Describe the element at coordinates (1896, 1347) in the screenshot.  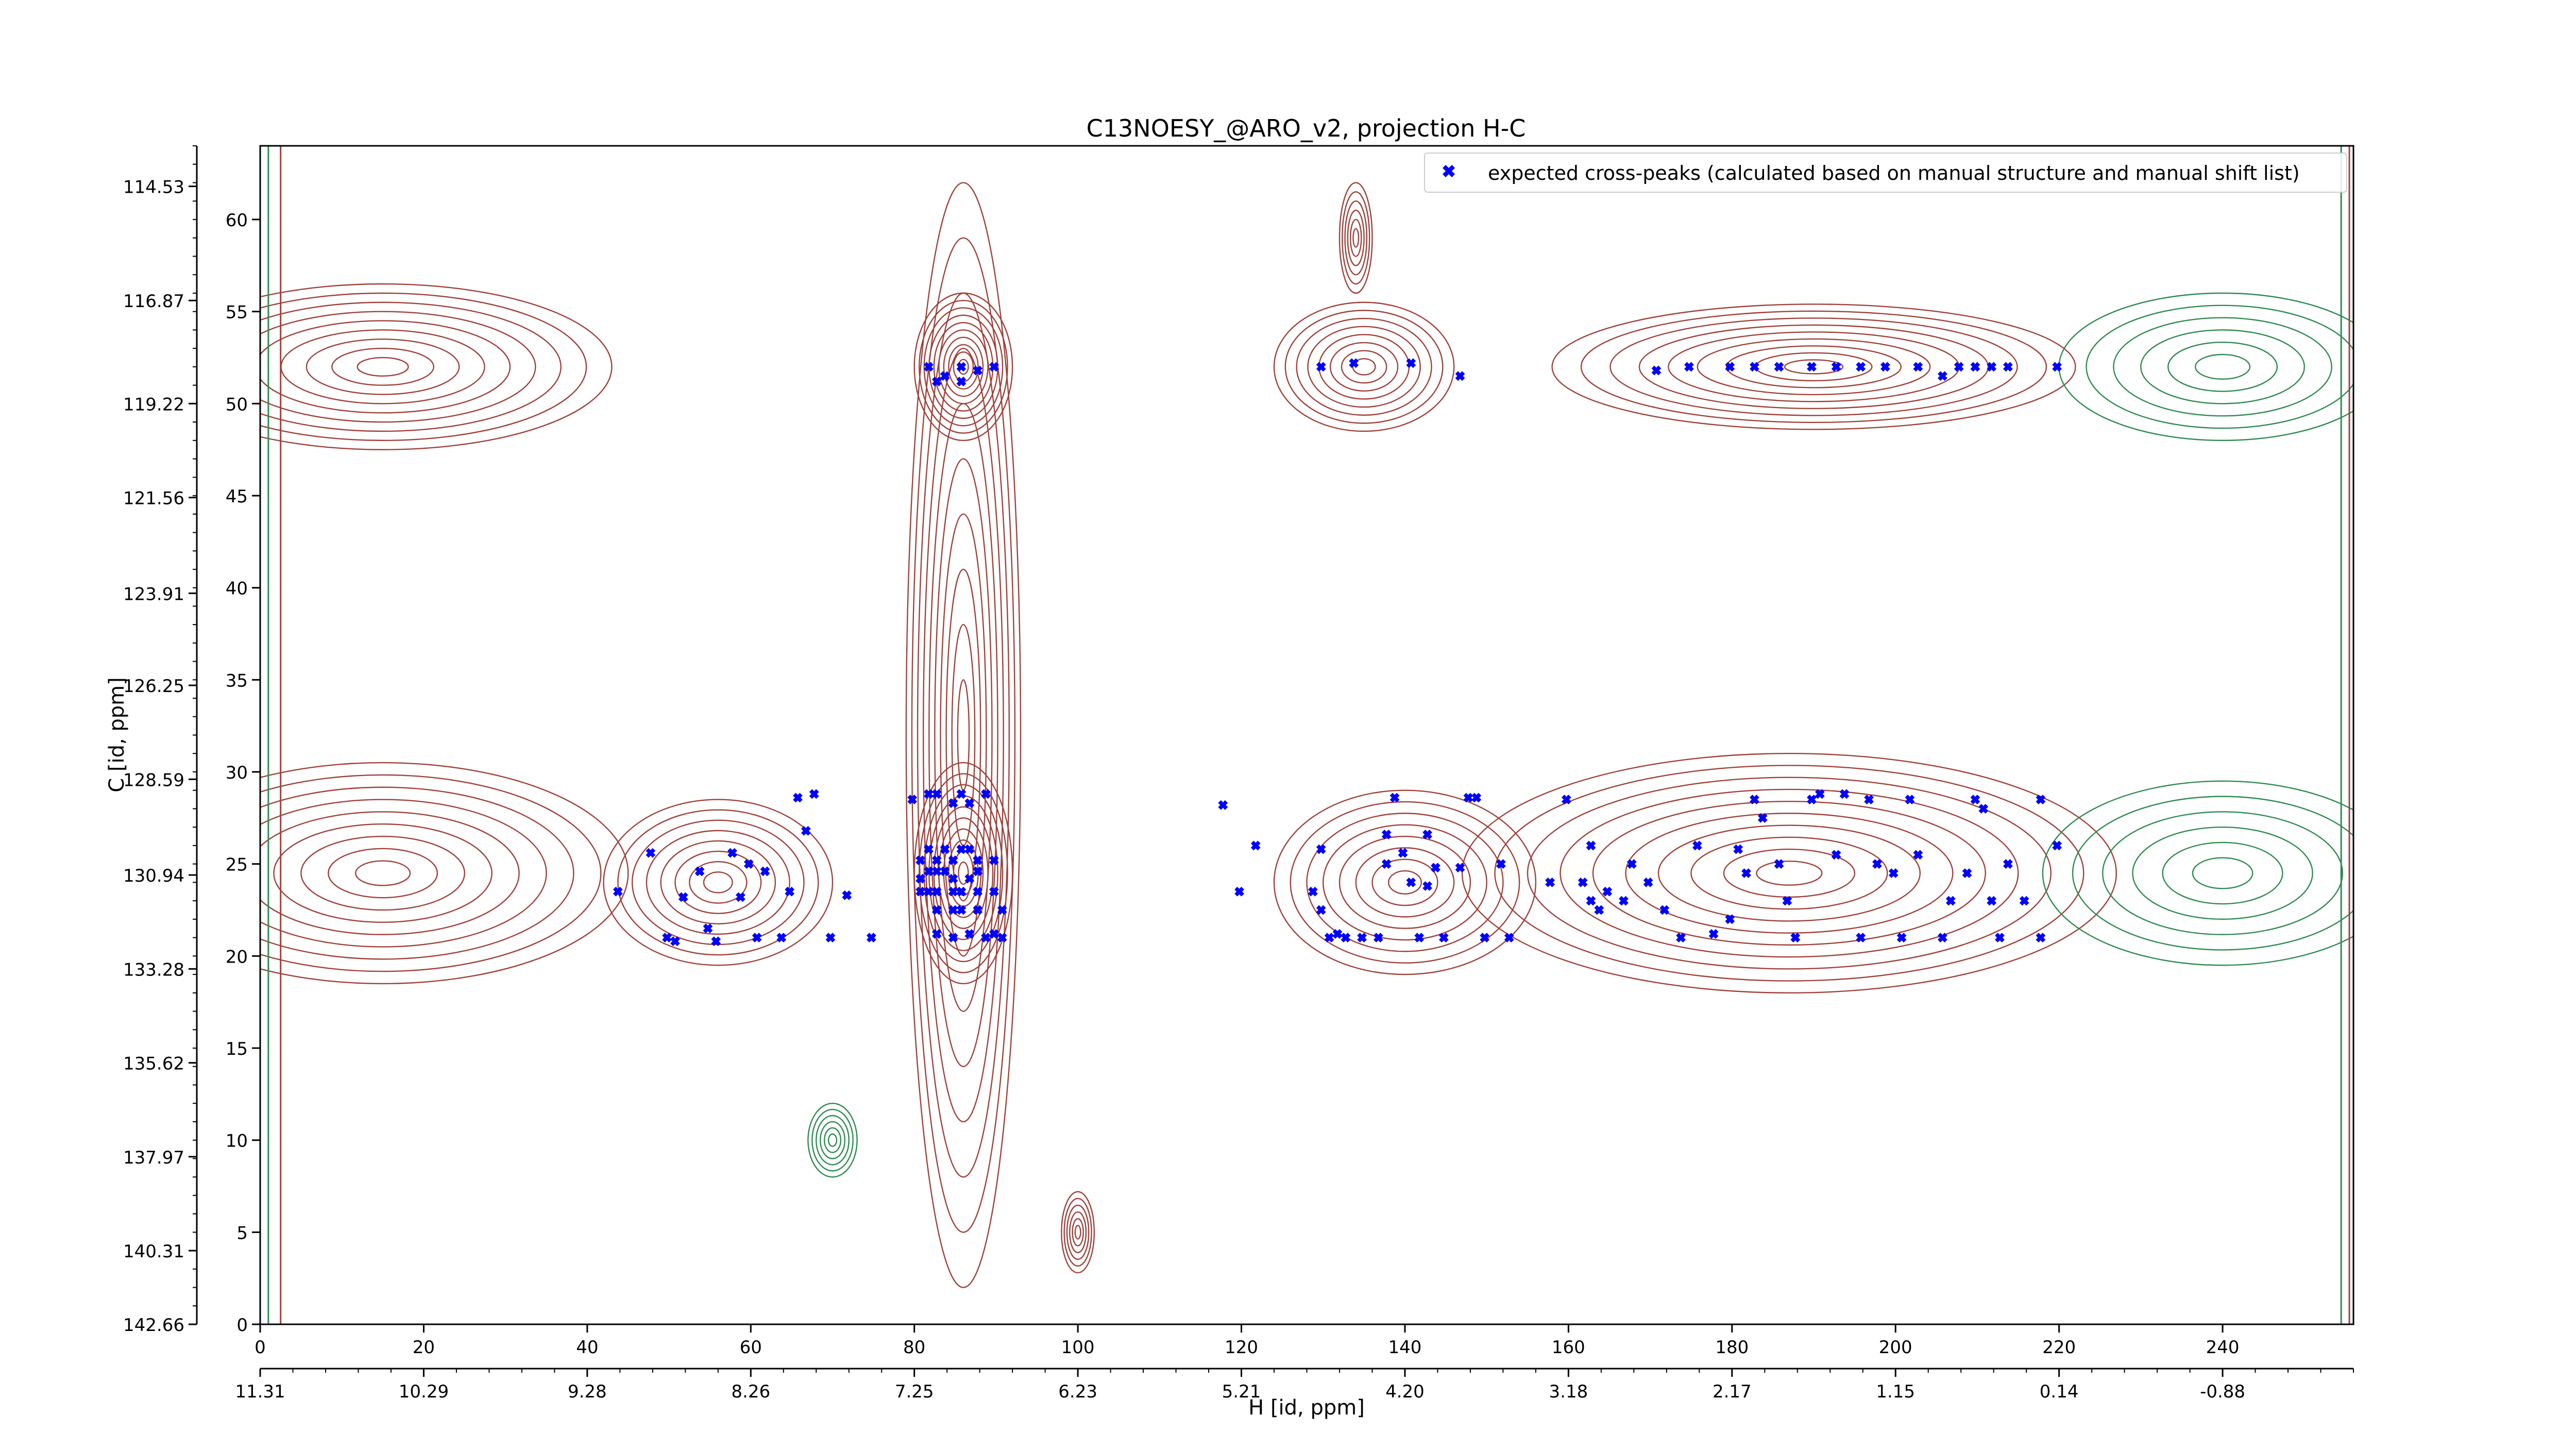
I see `x-tick-label: 200` at that location.